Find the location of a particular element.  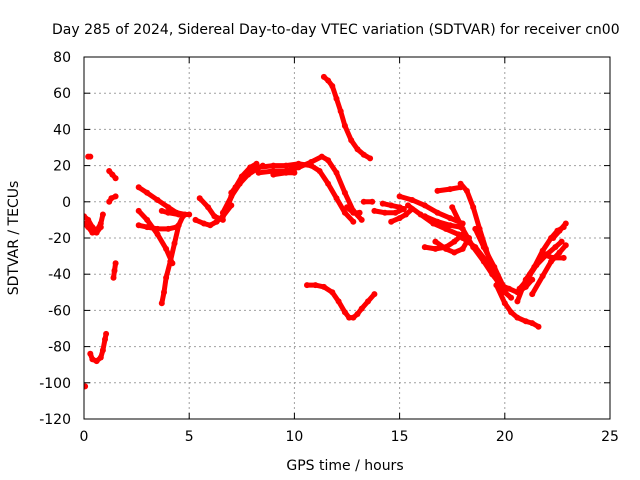

x-tick-label: 20 is located at coordinates (505, 437).